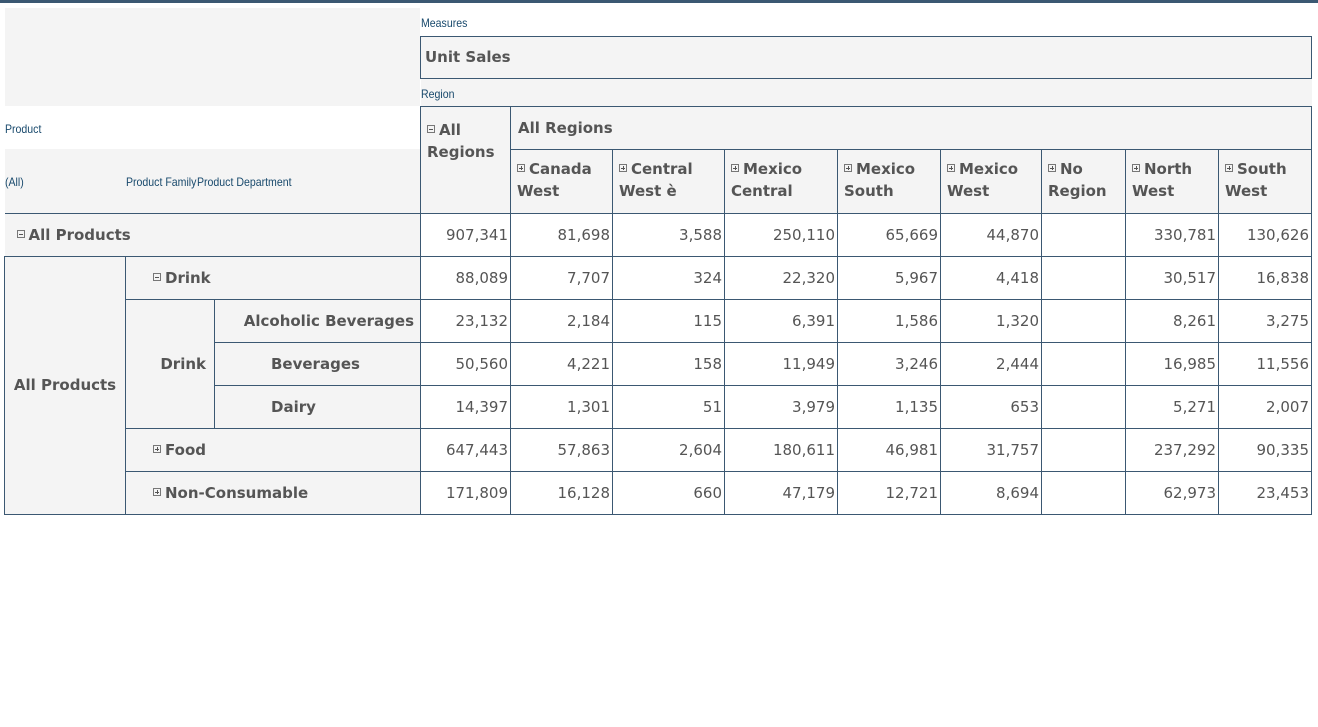 This screenshot has width=1318, height=727. Describe the element at coordinates (781, 449) in the screenshot. I see `value-cell: 180,611` at that location.